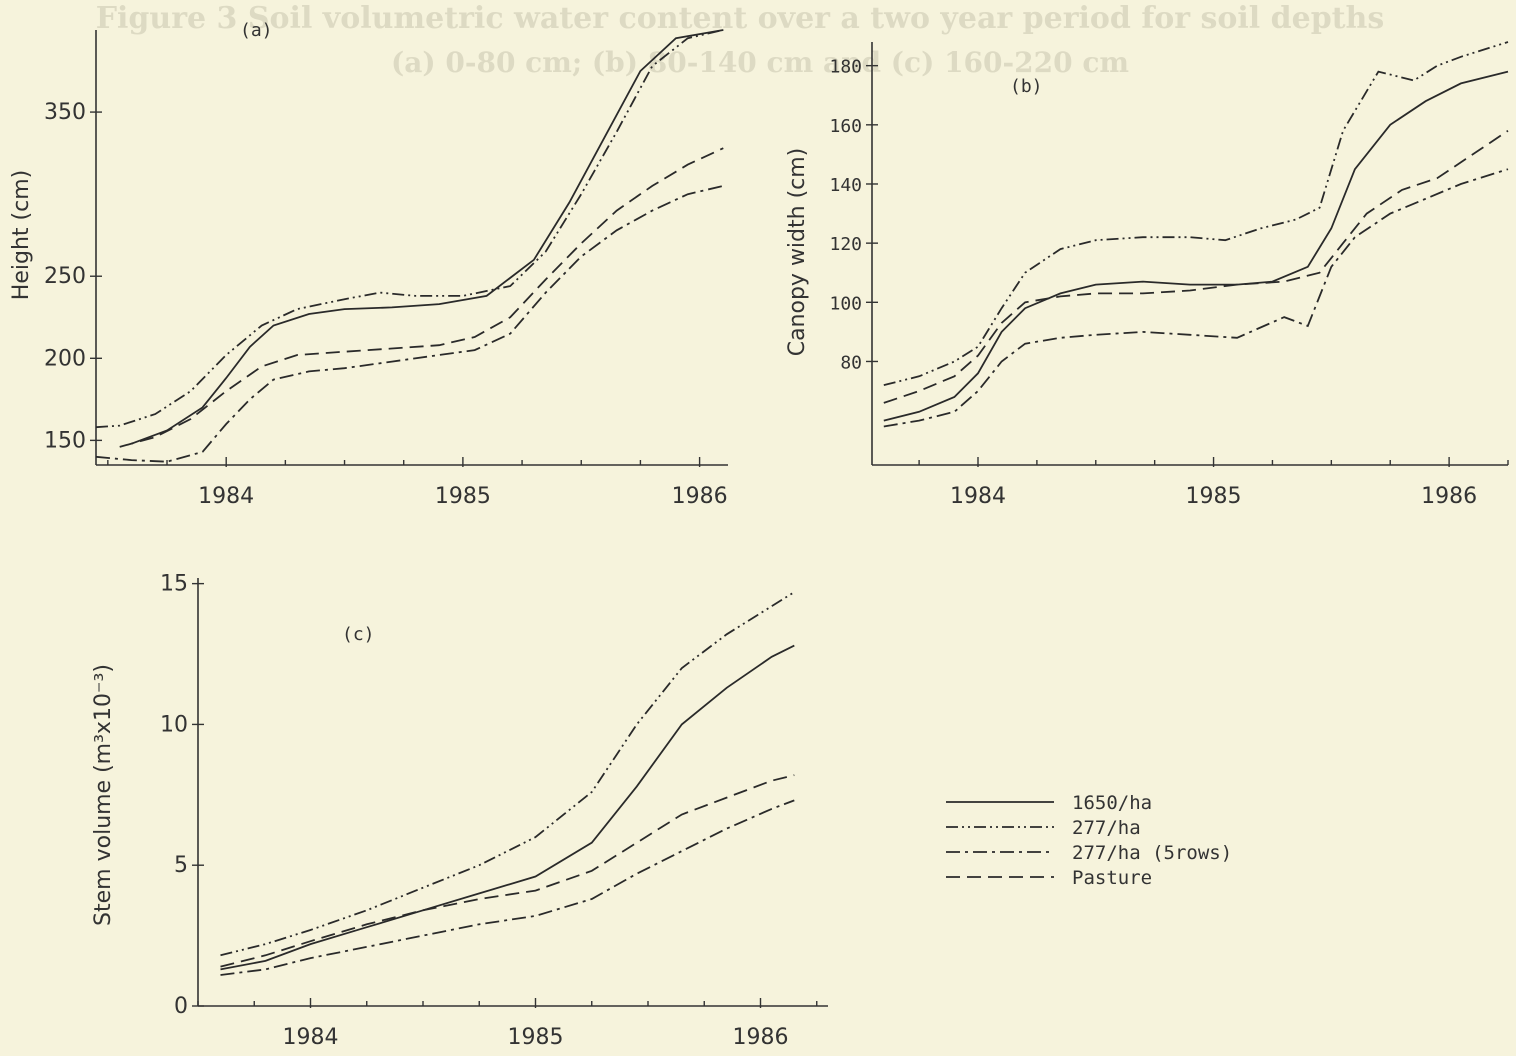  Describe the element at coordinates (978, 496) in the screenshot. I see `panel-b-x-tick-label: 1984` at that location.